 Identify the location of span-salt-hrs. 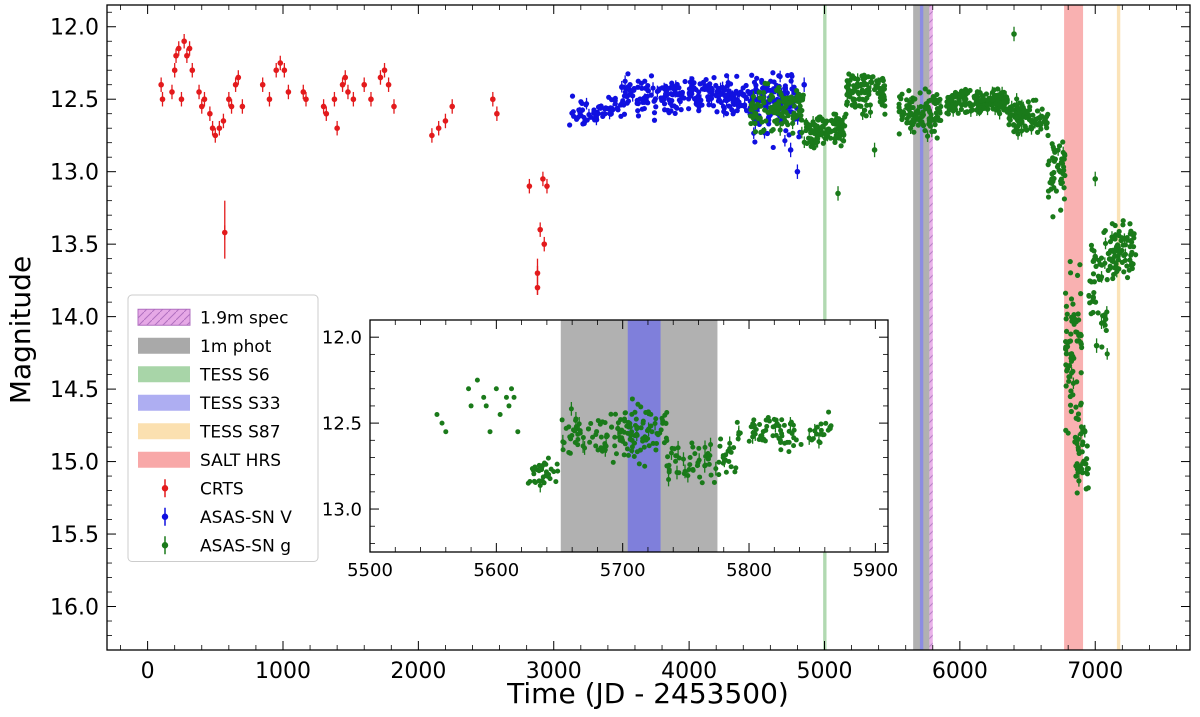
(1074, 327).